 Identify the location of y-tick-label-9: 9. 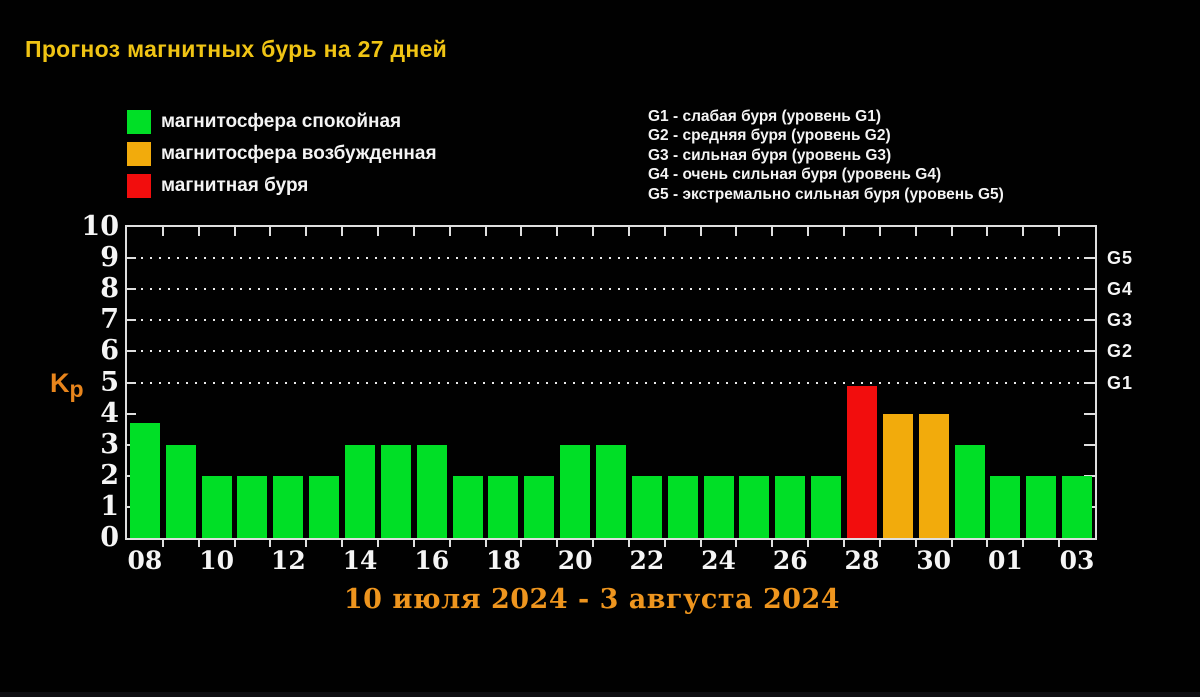
(109, 258).